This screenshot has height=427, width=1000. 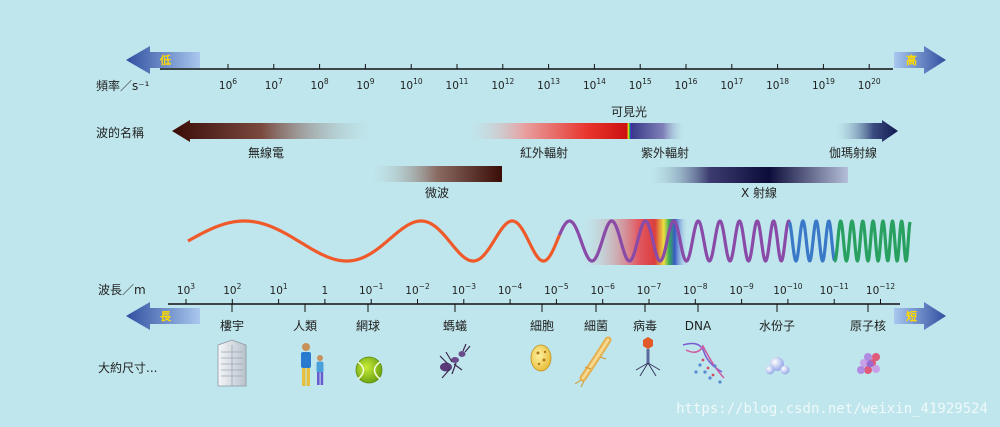 What do you see at coordinates (166, 316) in the screenshot?
I see `arrow-label-long: 長` at bounding box center [166, 316].